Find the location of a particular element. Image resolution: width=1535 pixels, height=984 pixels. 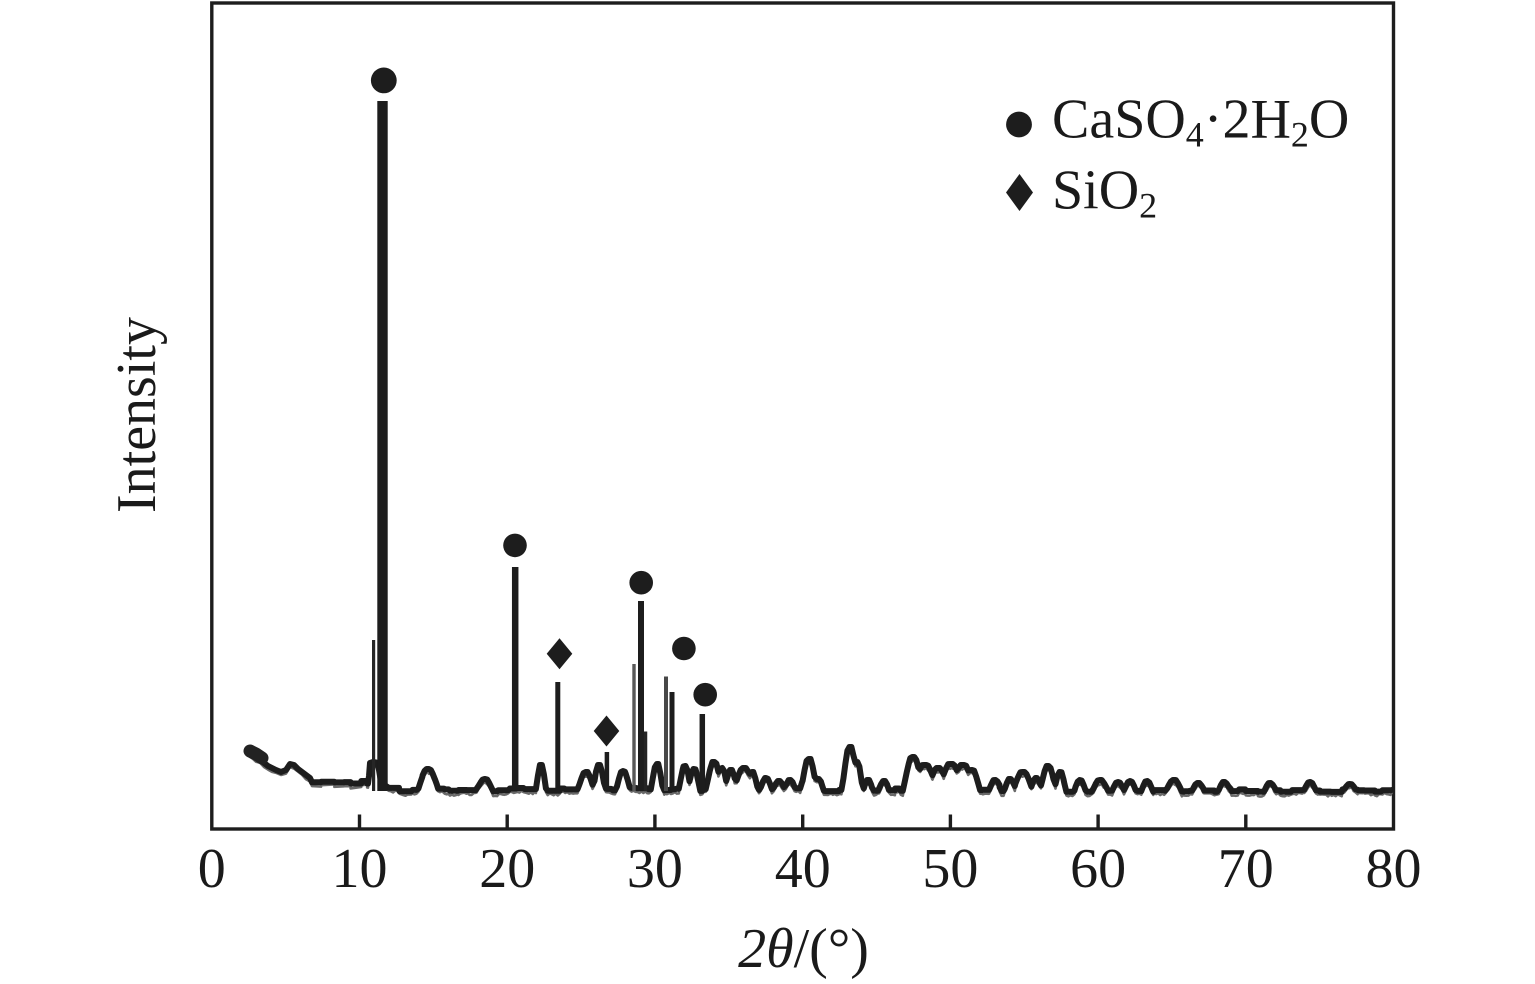

svg-text: 50 is located at coordinates (950, 869).